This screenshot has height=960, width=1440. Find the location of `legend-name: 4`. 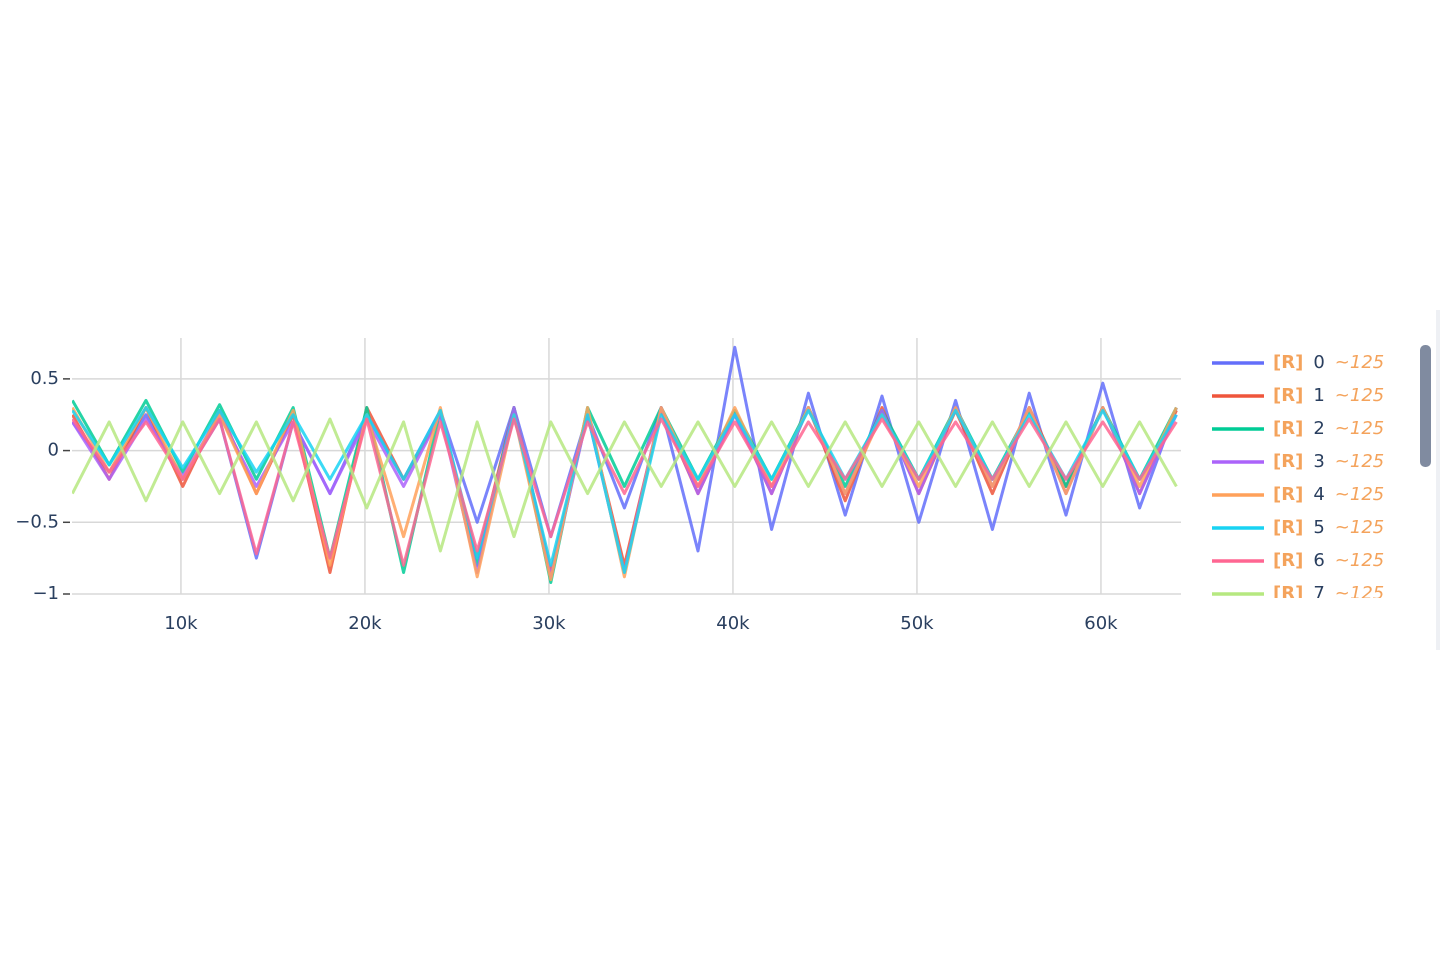

legend-name: 4 is located at coordinates (1318, 494).